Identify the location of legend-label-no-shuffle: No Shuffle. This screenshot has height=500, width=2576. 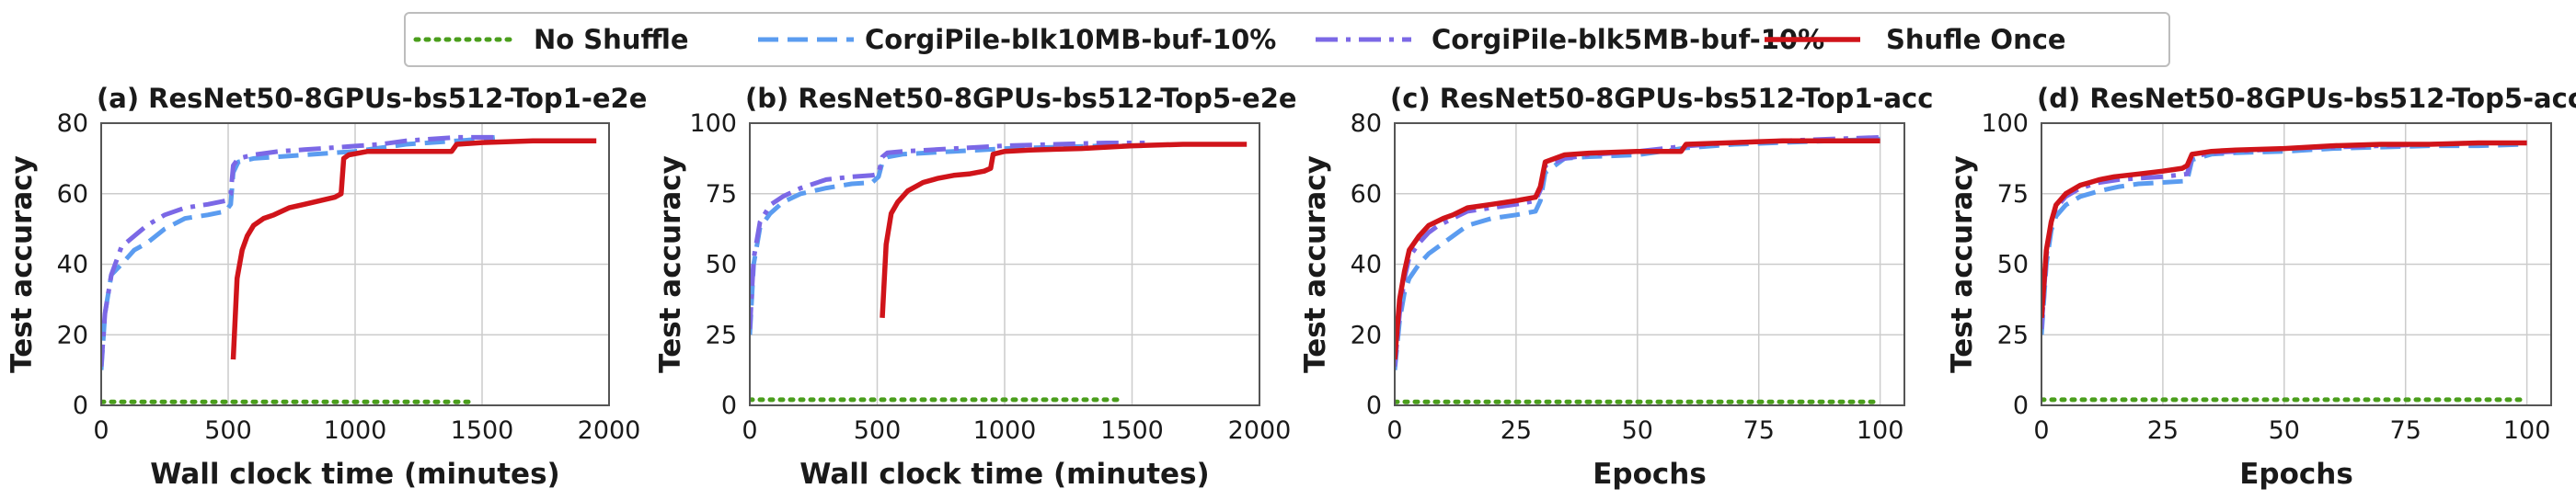
(611, 40).